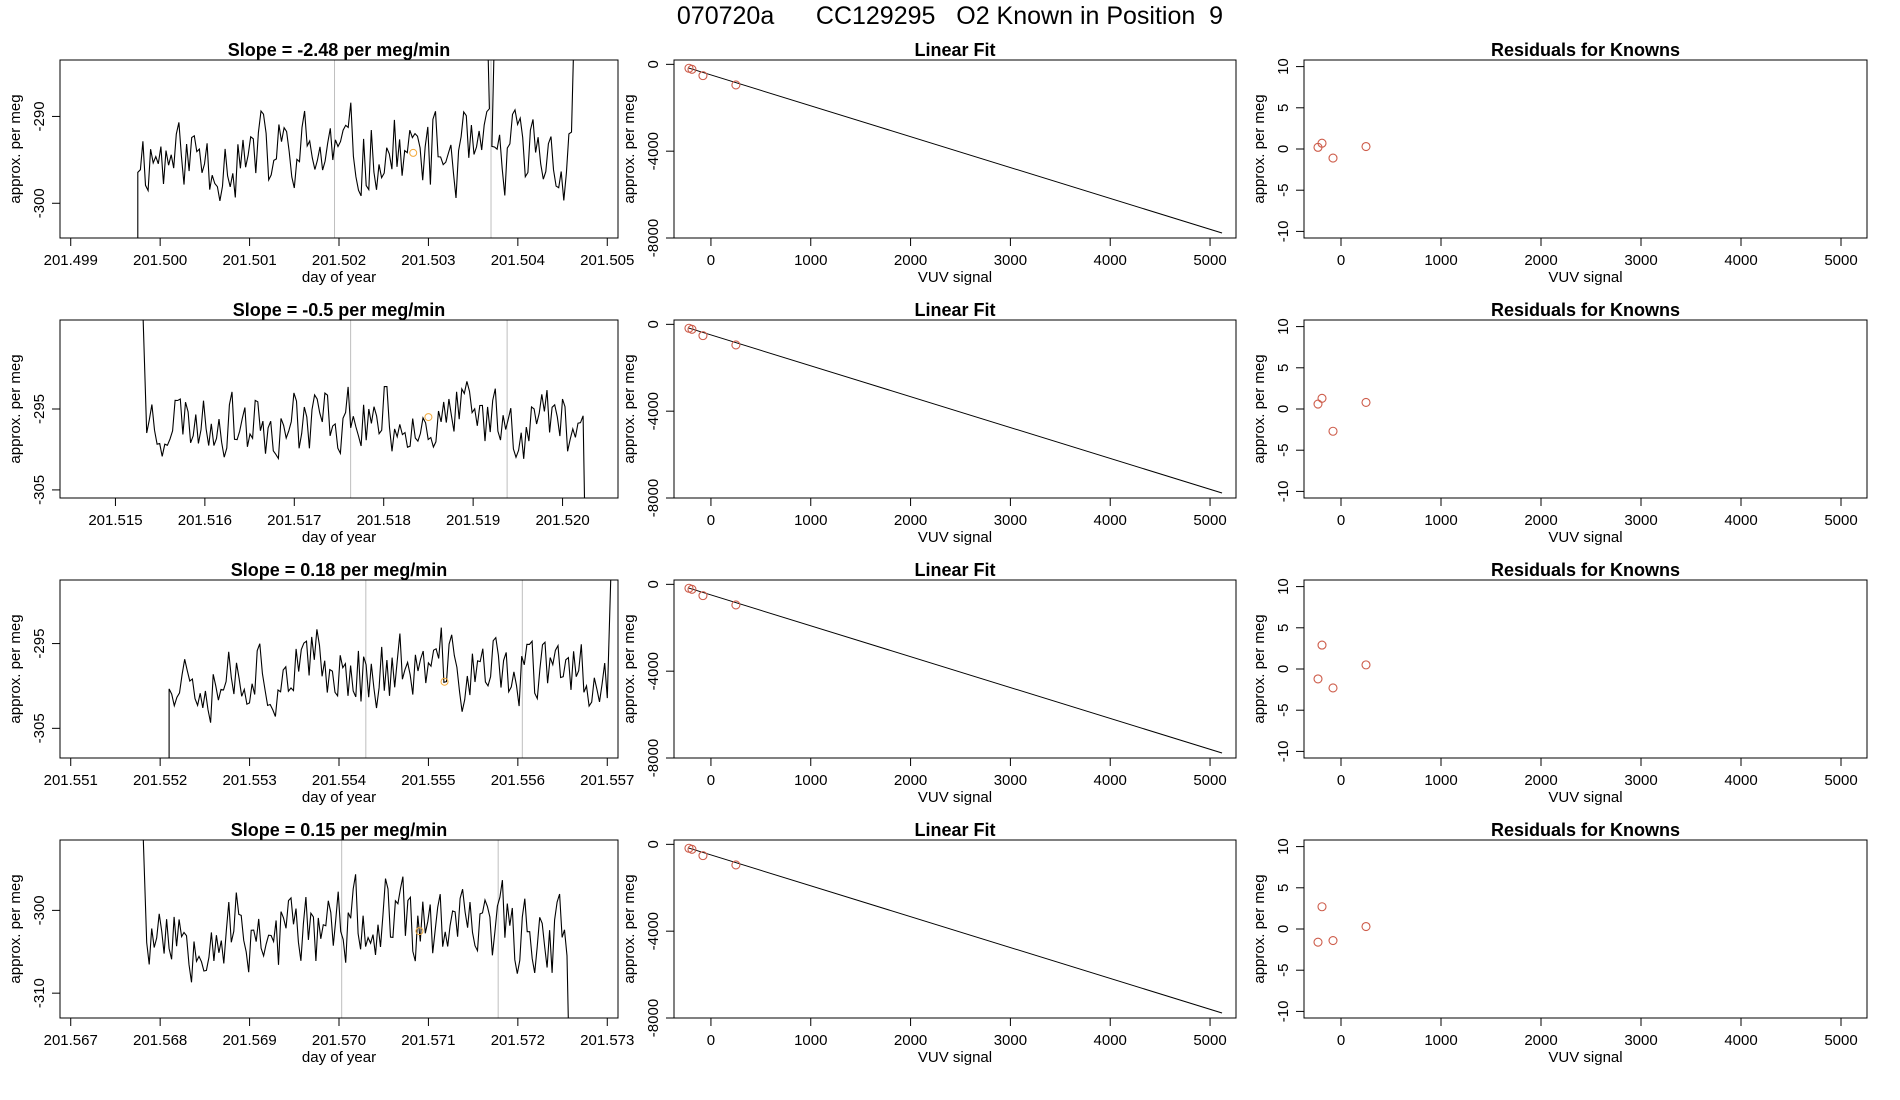 The height and width of the screenshot is (1100, 1900). What do you see at coordinates (339, 310) in the screenshot?
I see `panel-title: Slope = -0.5 per meg/min` at bounding box center [339, 310].